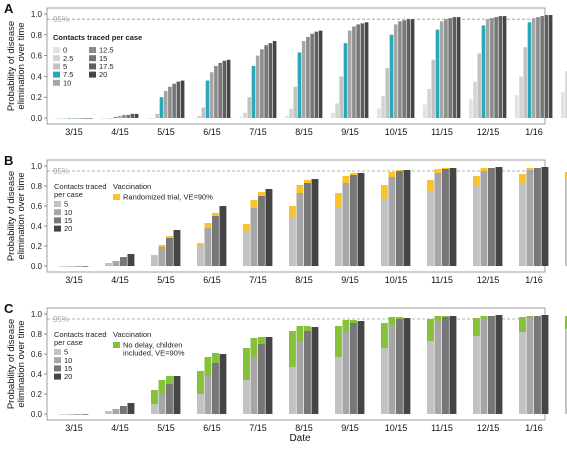 The height and width of the screenshot is (449, 567). I want to click on x-tick-label: 6/15, so click(212, 280).